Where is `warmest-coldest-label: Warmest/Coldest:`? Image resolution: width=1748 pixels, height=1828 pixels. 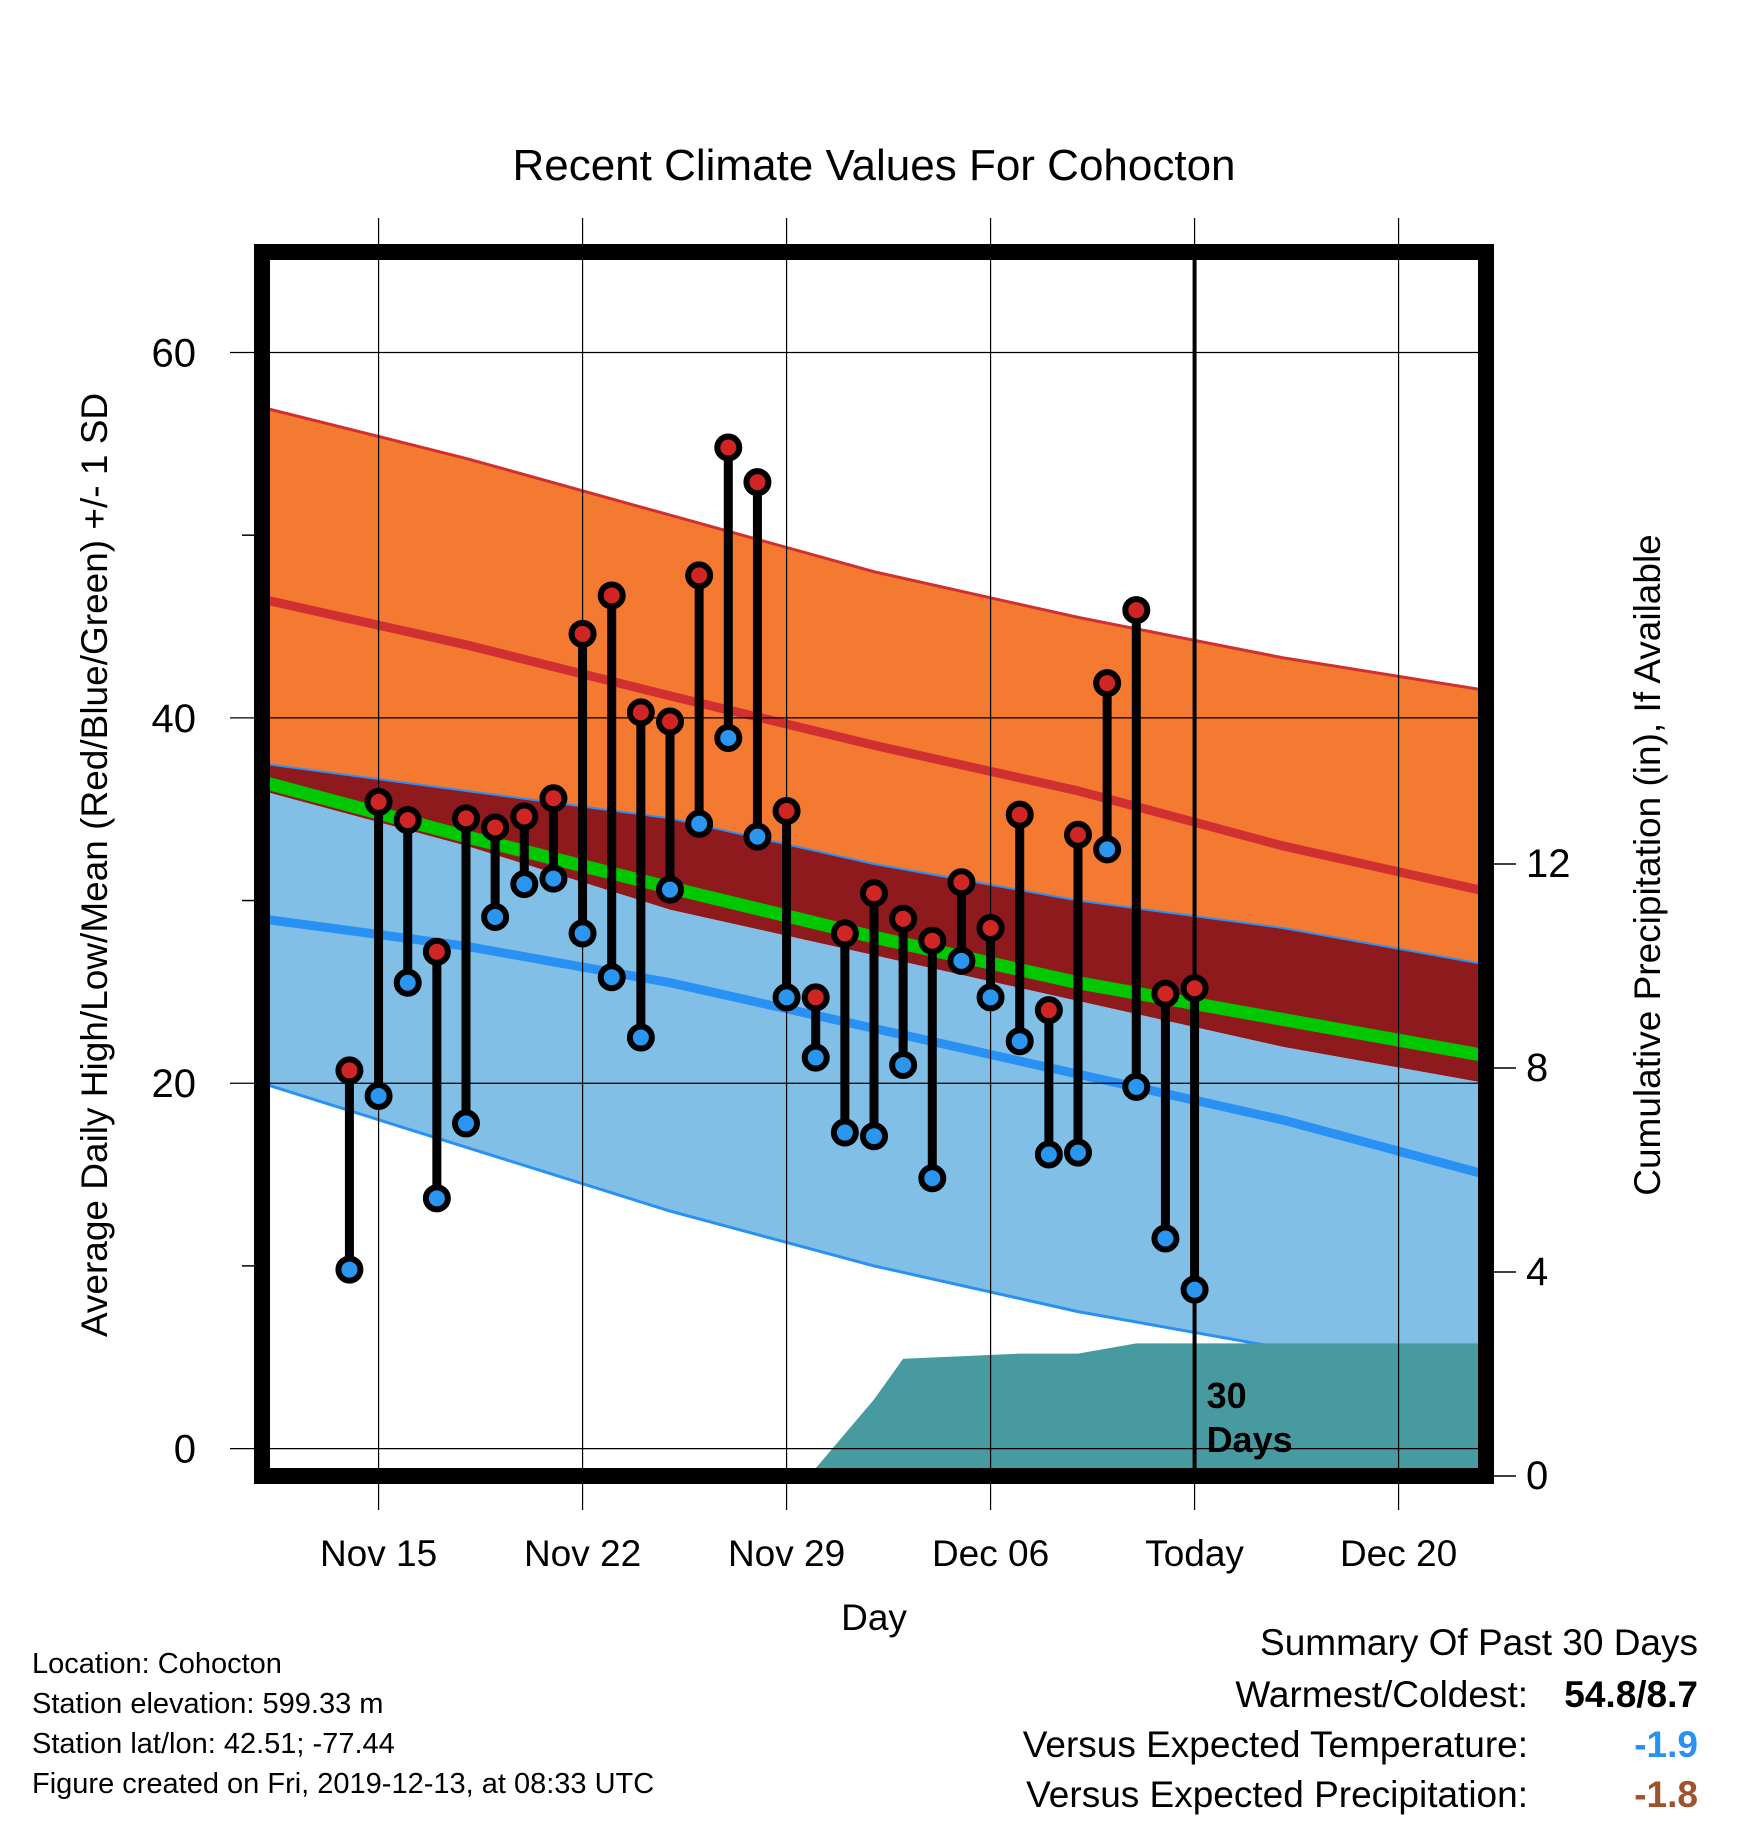
warmest-coldest-label: Warmest/Coldest: is located at coordinates (1381, 1694).